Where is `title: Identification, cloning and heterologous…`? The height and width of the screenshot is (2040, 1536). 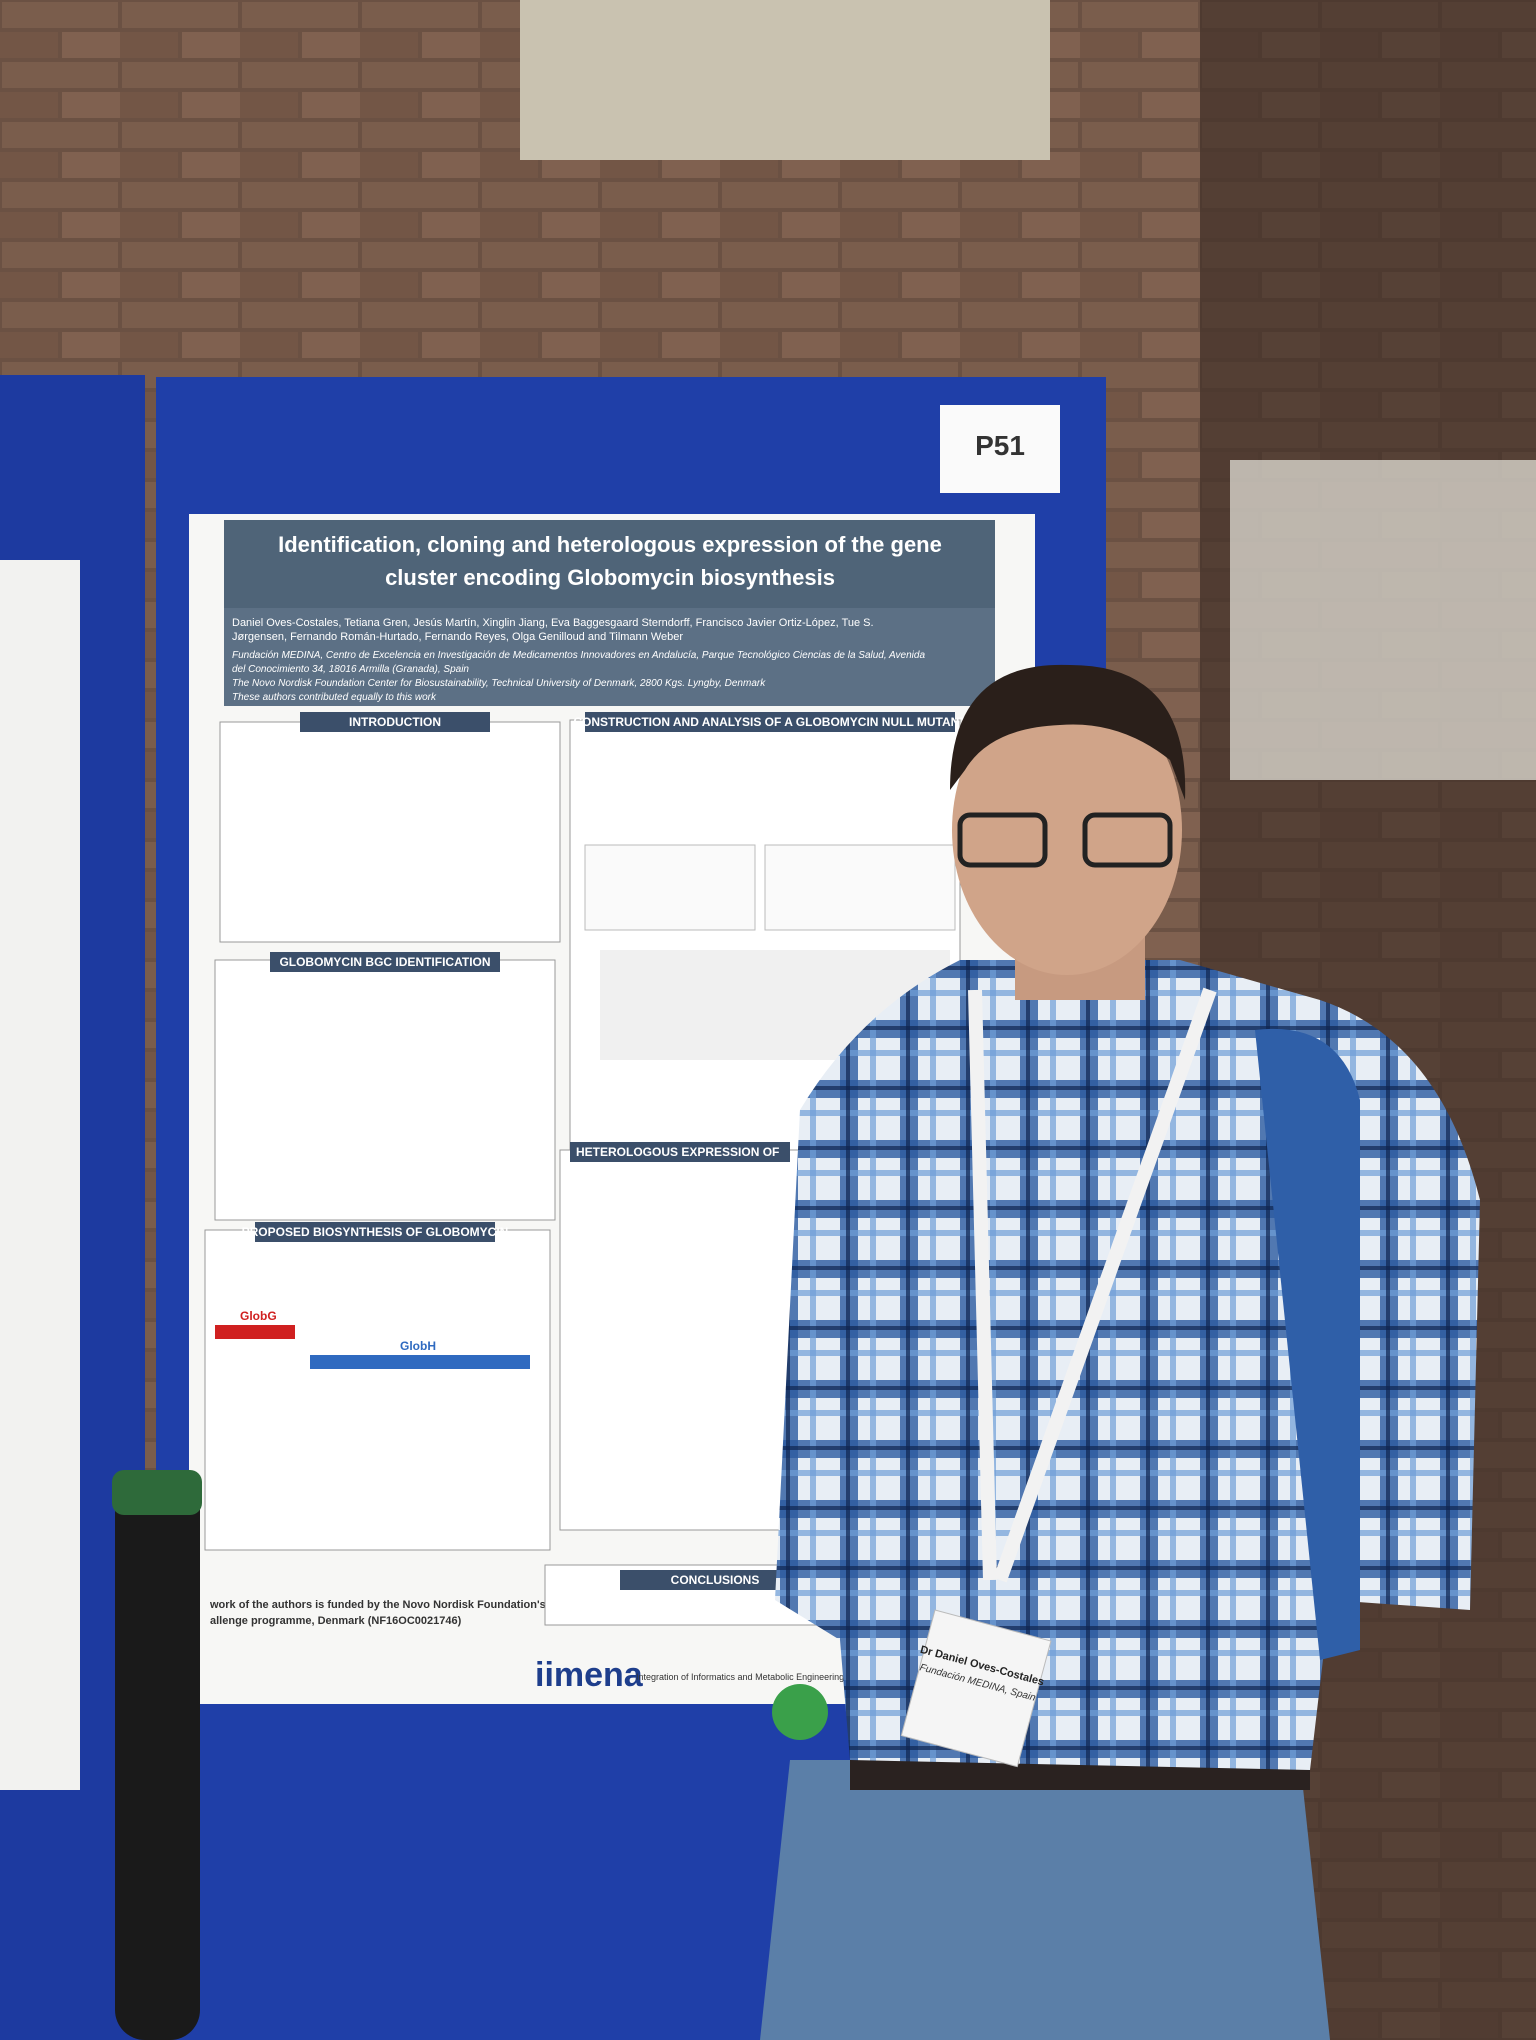
title: Identification, cloning and heterologous… is located at coordinates (610, 544).